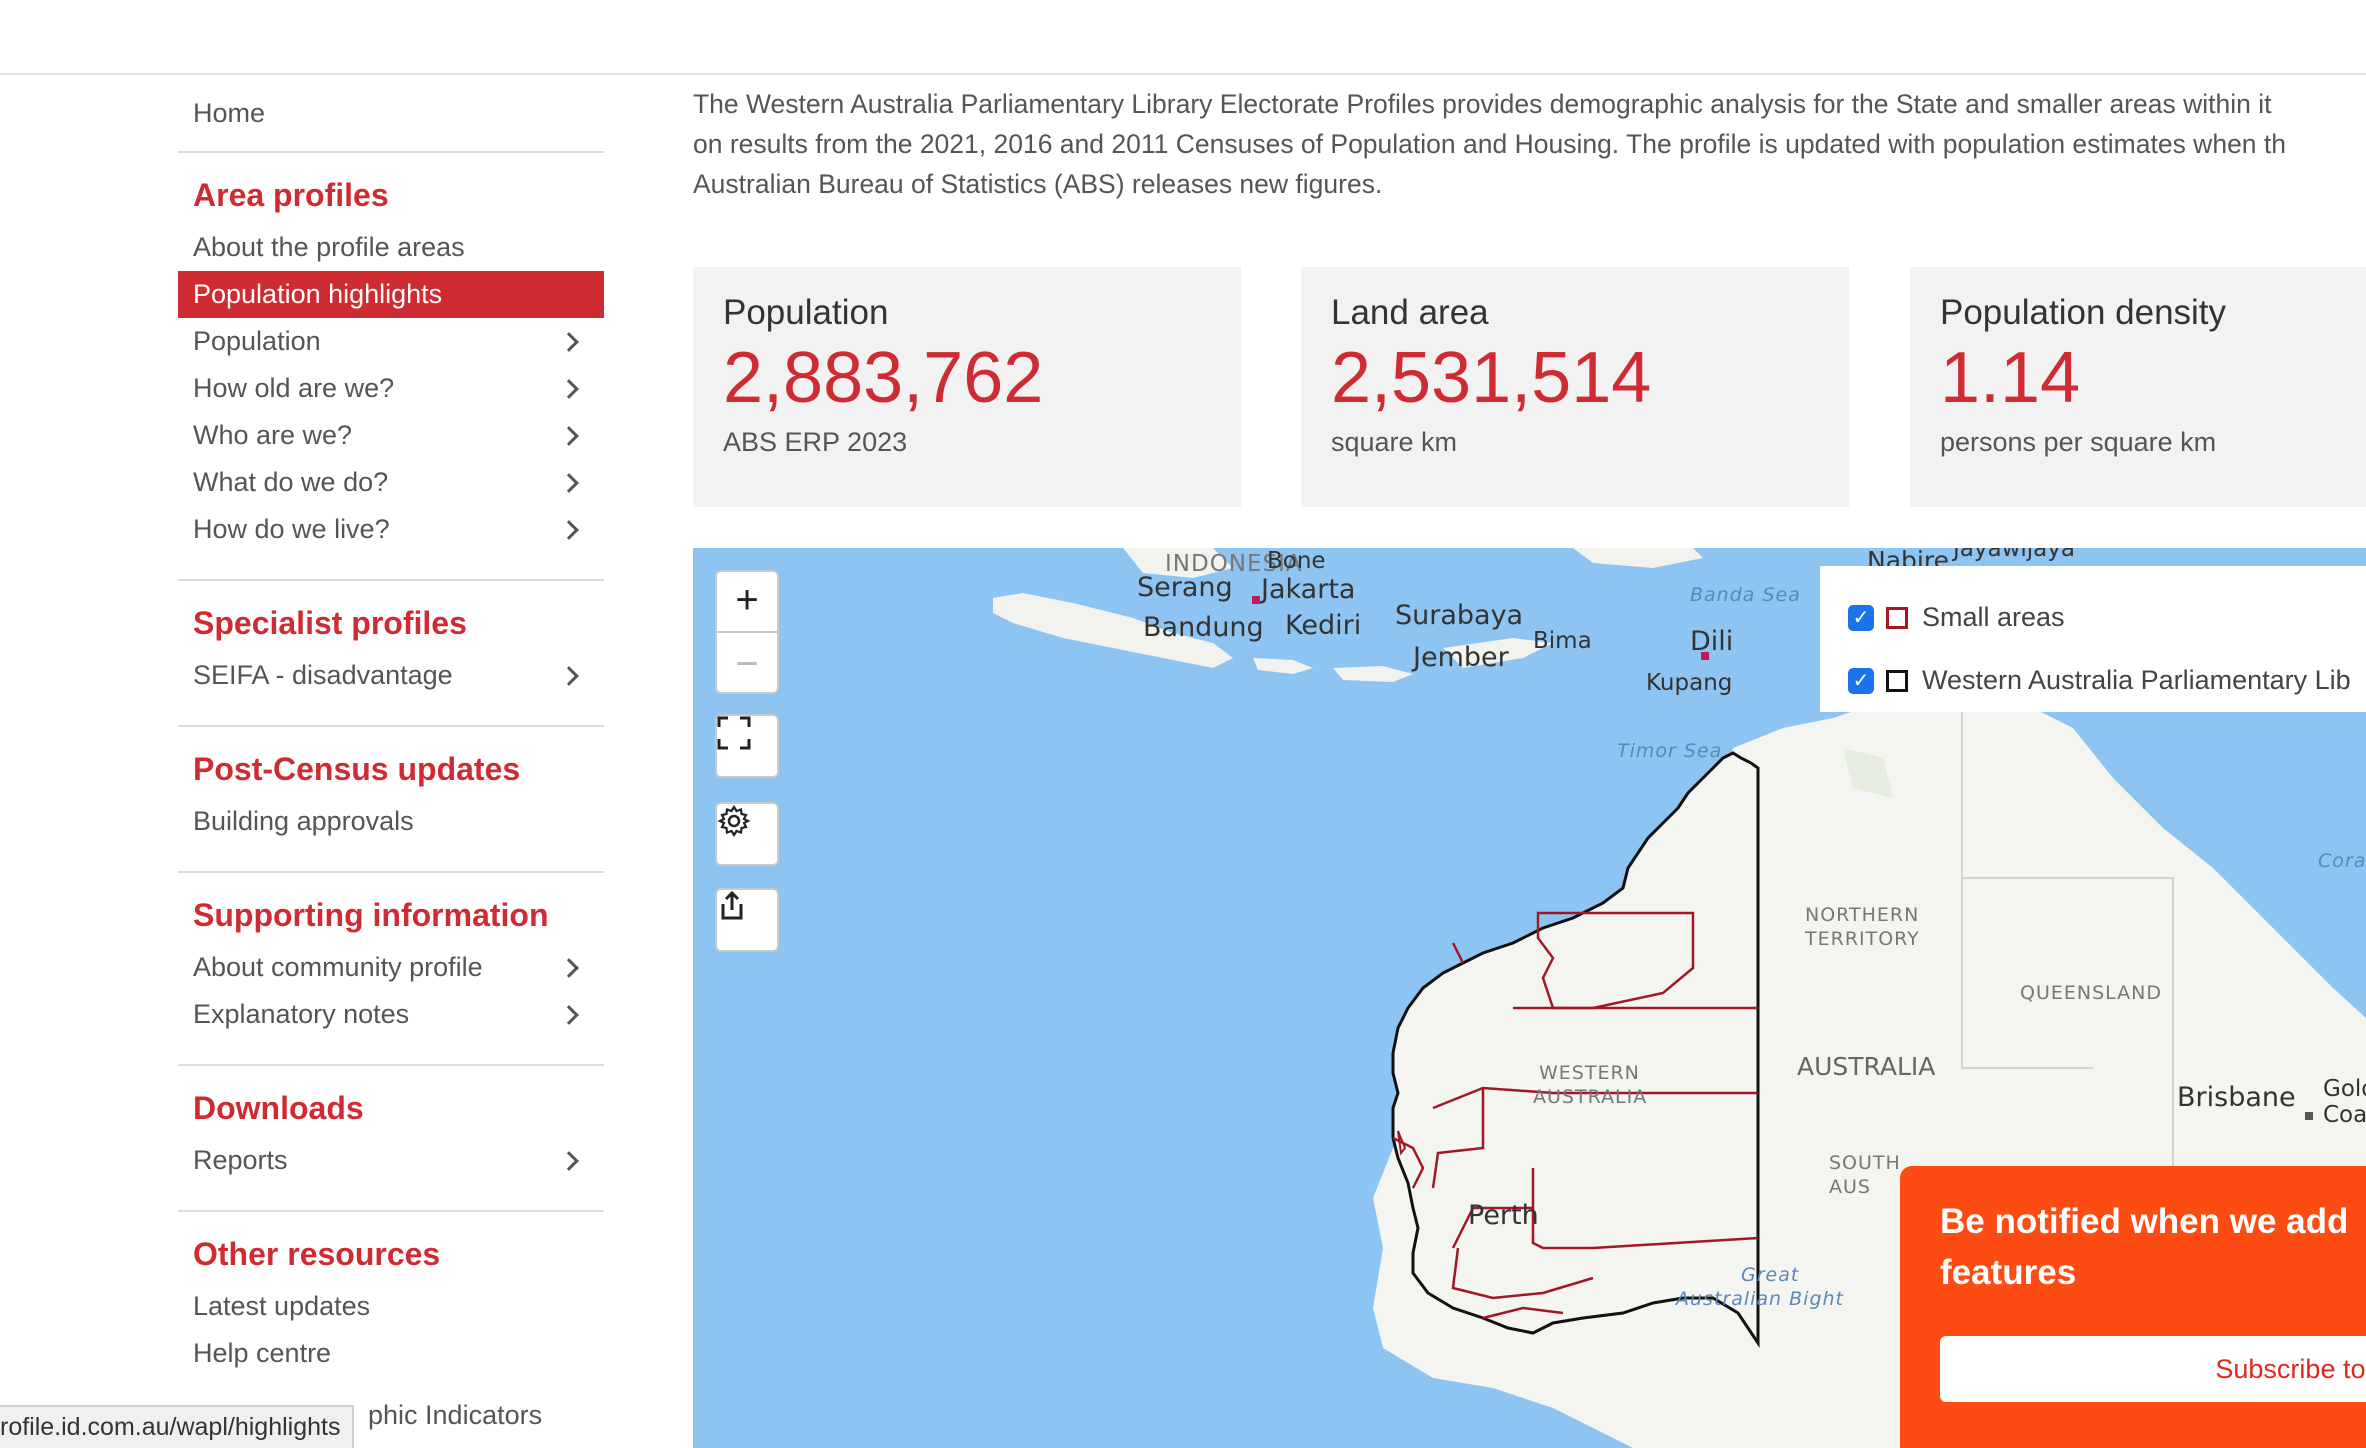 The image size is (2366, 1448). What do you see at coordinates (2344, 1115) in the screenshot?
I see `map-label-gold-coast-2: Coa` at bounding box center [2344, 1115].